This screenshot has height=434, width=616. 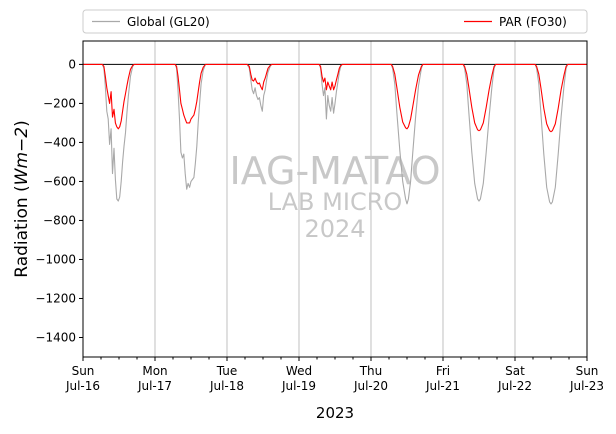 I want to click on x-tick-label-date: Jul-22, so click(x=514, y=386).